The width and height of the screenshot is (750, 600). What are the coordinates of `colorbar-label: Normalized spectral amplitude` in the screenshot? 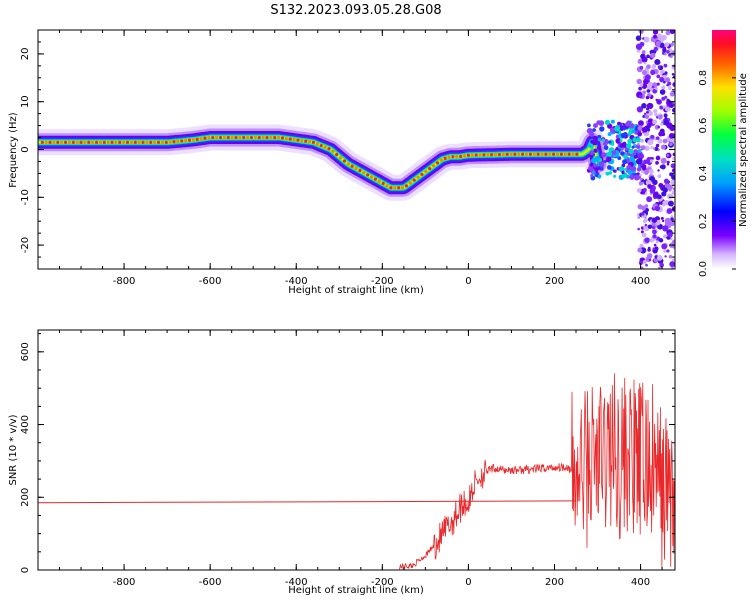 It's located at (743, 150).